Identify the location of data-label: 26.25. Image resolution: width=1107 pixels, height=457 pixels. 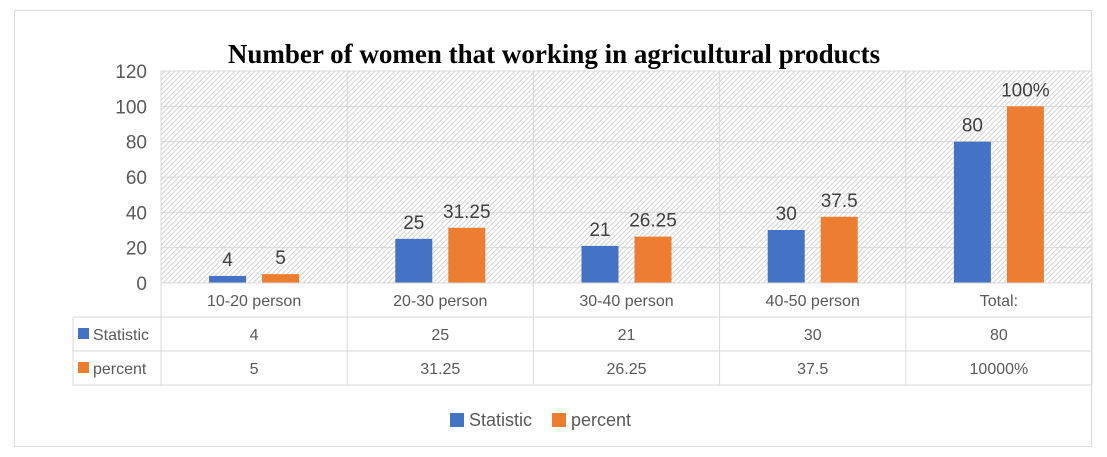
(653, 221).